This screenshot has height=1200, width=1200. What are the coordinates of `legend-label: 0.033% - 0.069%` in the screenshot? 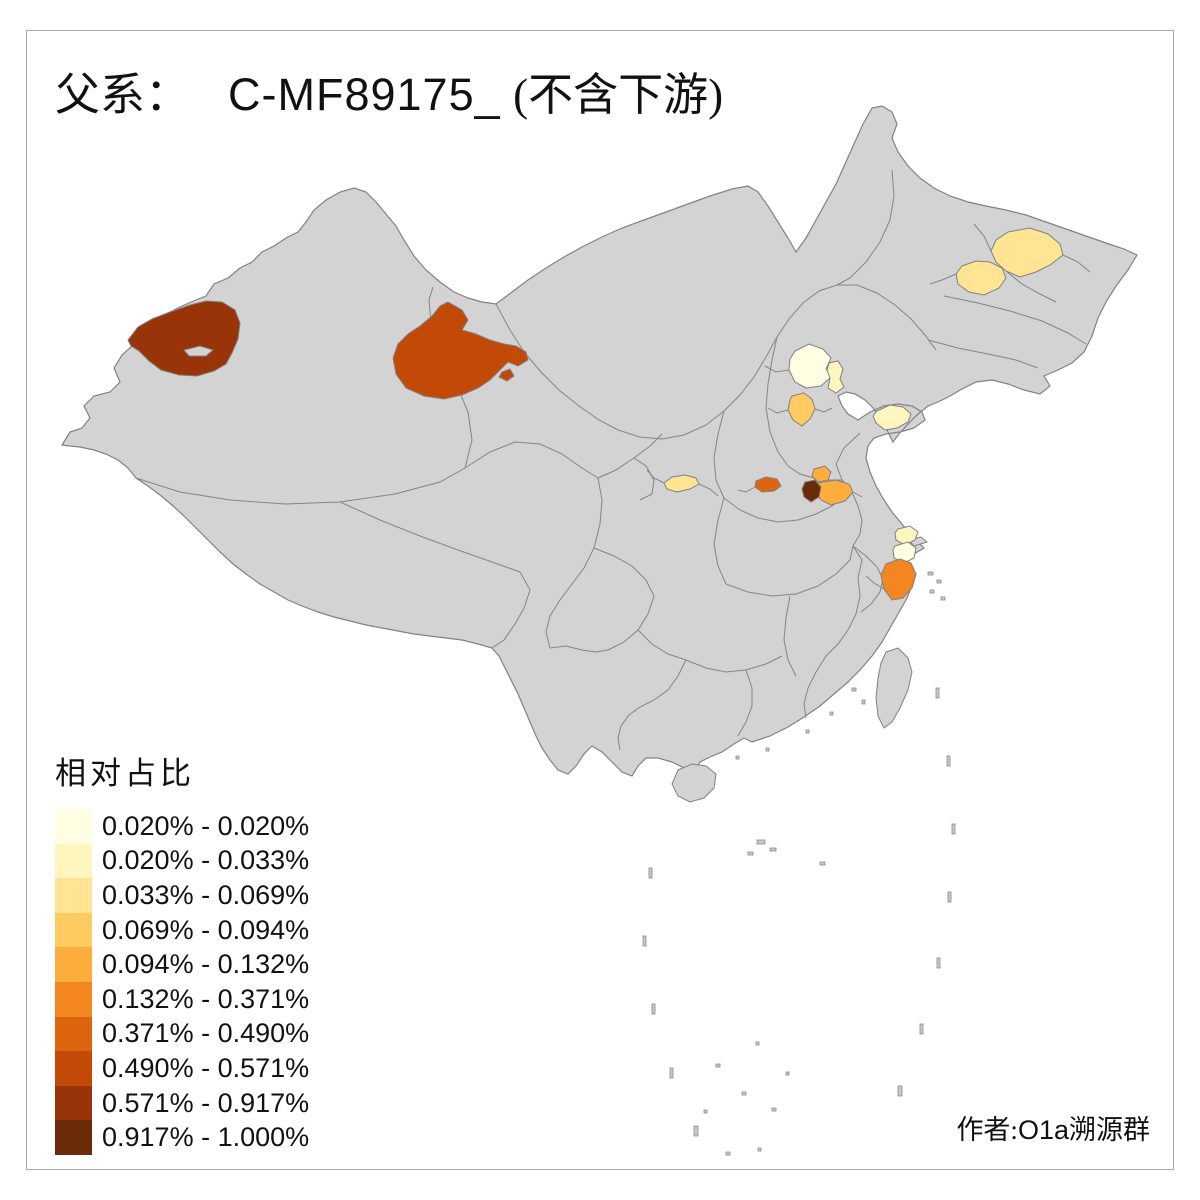 It's located at (206, 894).